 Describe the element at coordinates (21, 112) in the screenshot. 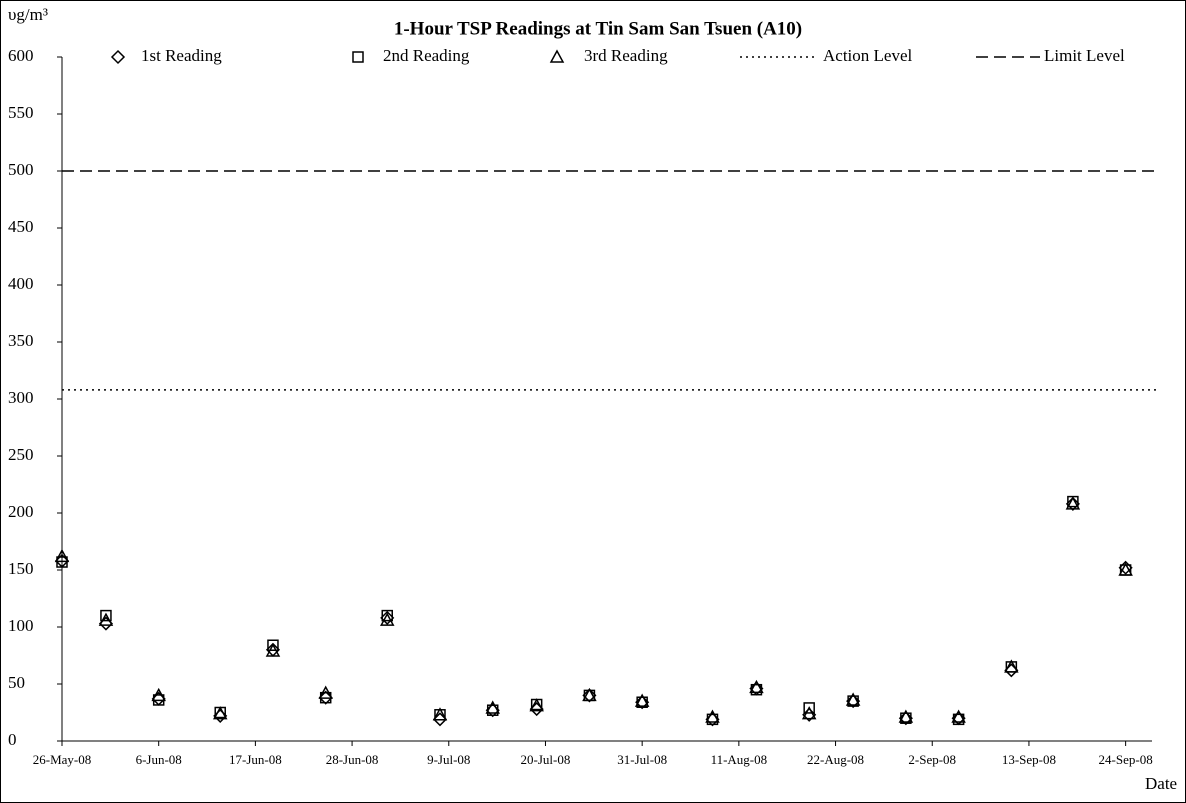

I see `y-tick-label: 550` at that location.